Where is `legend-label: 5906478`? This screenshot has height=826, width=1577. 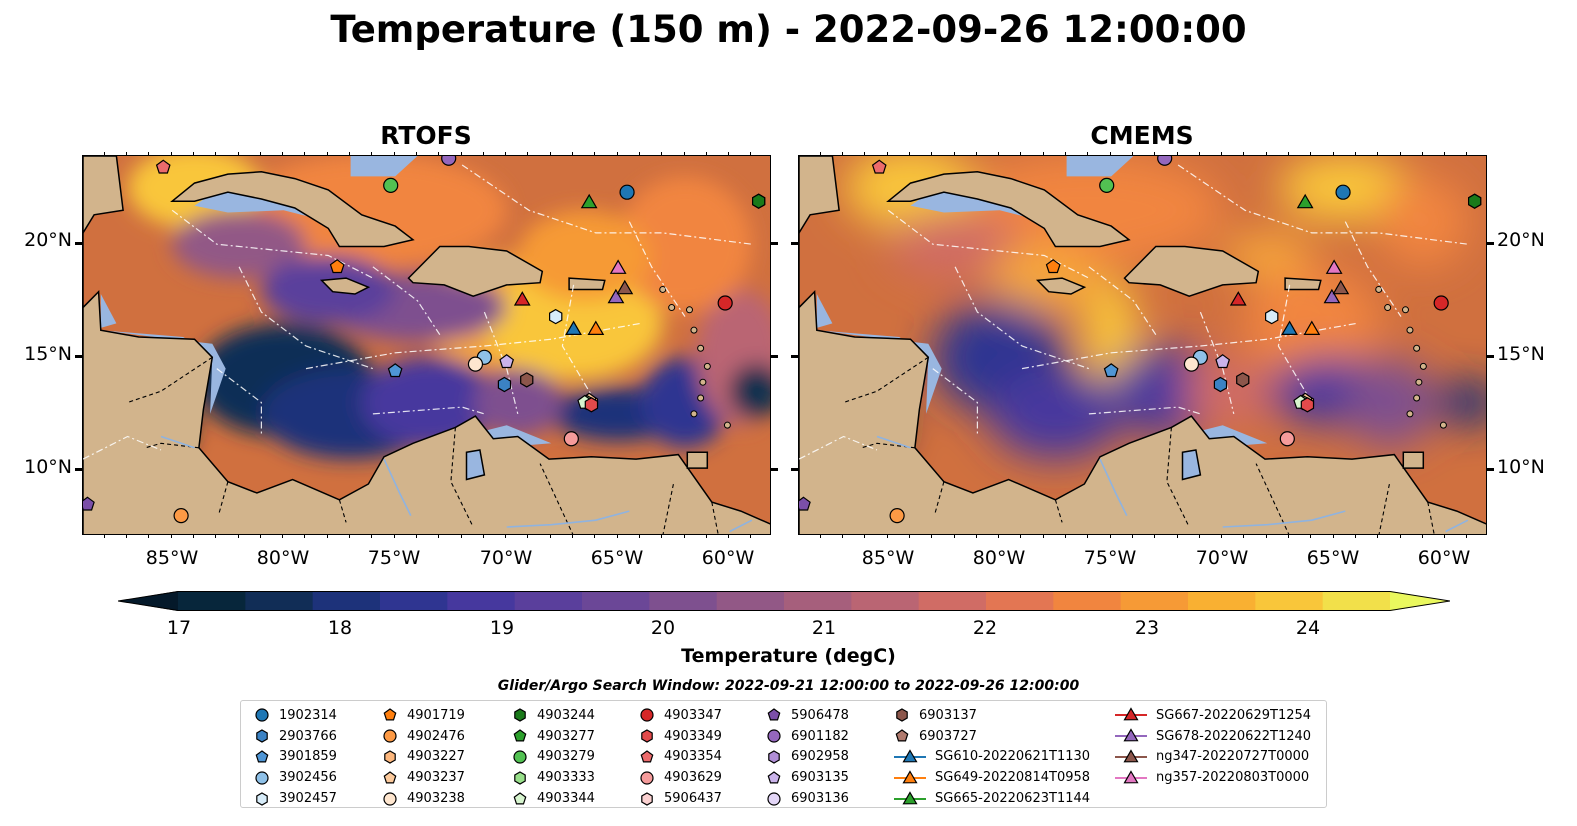
legend-label: 5906478 is located at coordinates (820, 715).